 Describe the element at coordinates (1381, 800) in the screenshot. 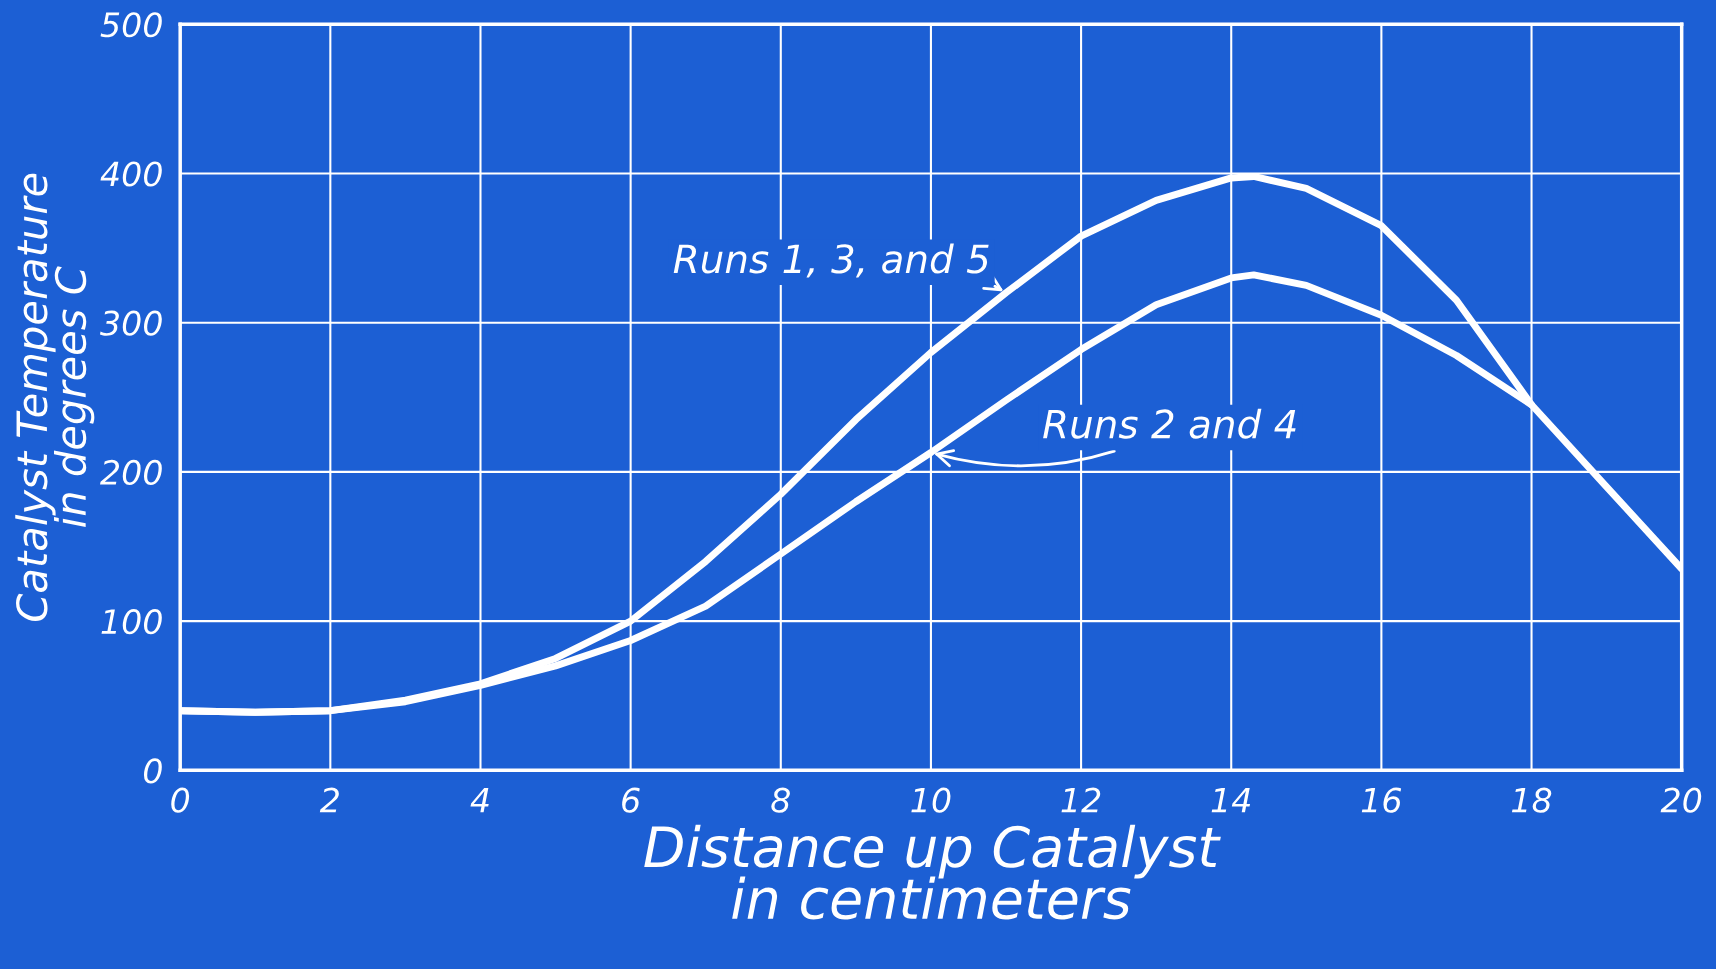

I see `x-tick-label: 16` at that location.